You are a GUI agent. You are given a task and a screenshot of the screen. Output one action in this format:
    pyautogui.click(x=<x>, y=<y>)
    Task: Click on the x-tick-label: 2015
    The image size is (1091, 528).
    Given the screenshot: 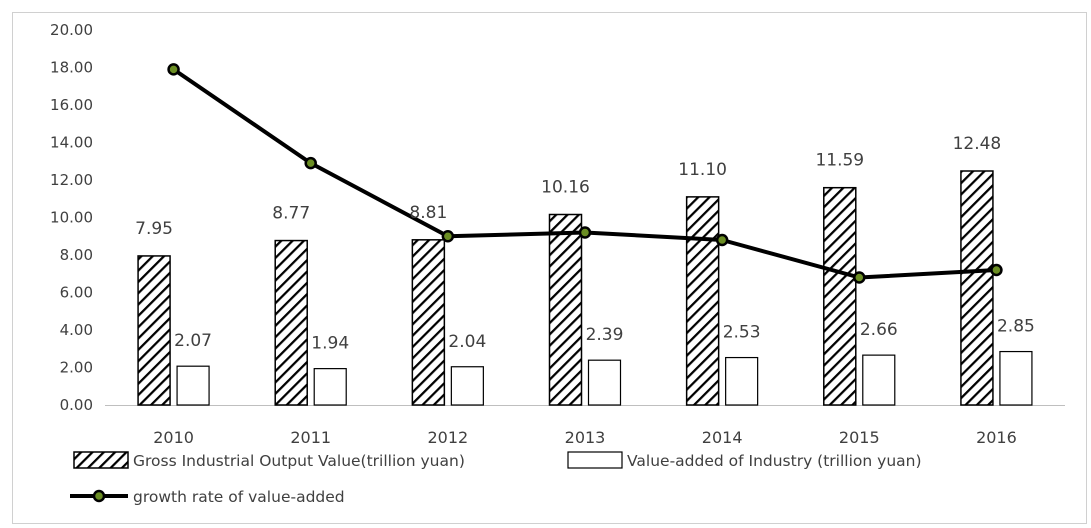 What is the action you would take?
    pyautogui.click(x=859, y=437)
    